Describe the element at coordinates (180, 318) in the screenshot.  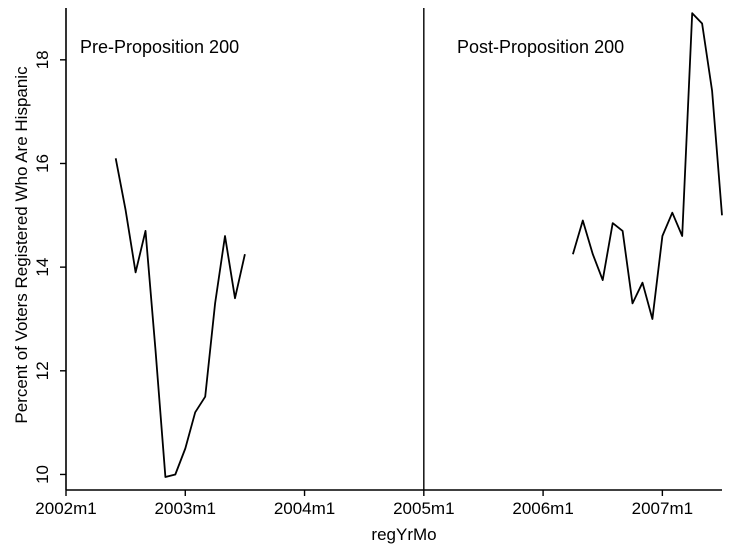
I see `series-line-pre` at that location.